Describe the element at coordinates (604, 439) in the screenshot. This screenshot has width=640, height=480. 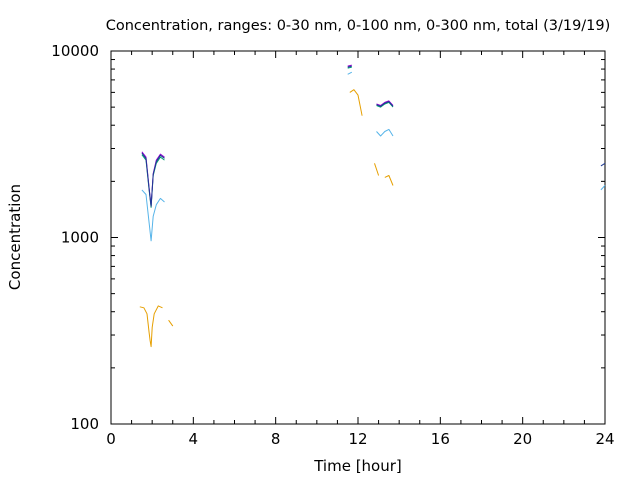
I see `x-tick-label: 24` at that location.